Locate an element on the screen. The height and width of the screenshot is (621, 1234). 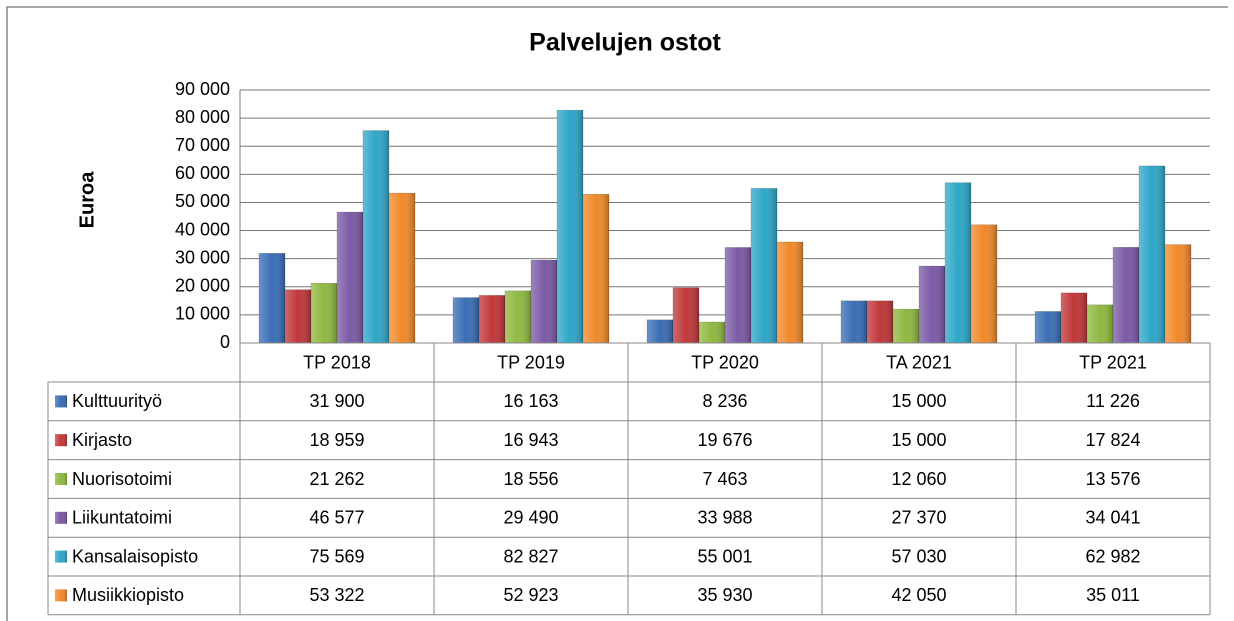
x-tick-label: TP 2019 is located at coordinates (531, 362).